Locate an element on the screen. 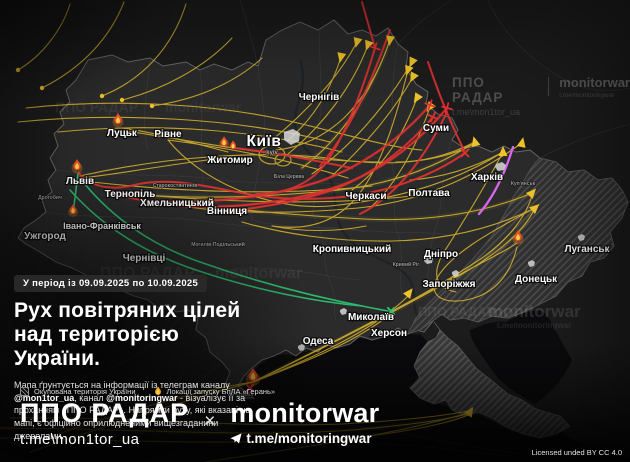 The height and width of the screenshot is (462, 630). ppo-radar-brand: ППО РАДАР t.me\mon1tor_ua is located at coordinates (105, 423).